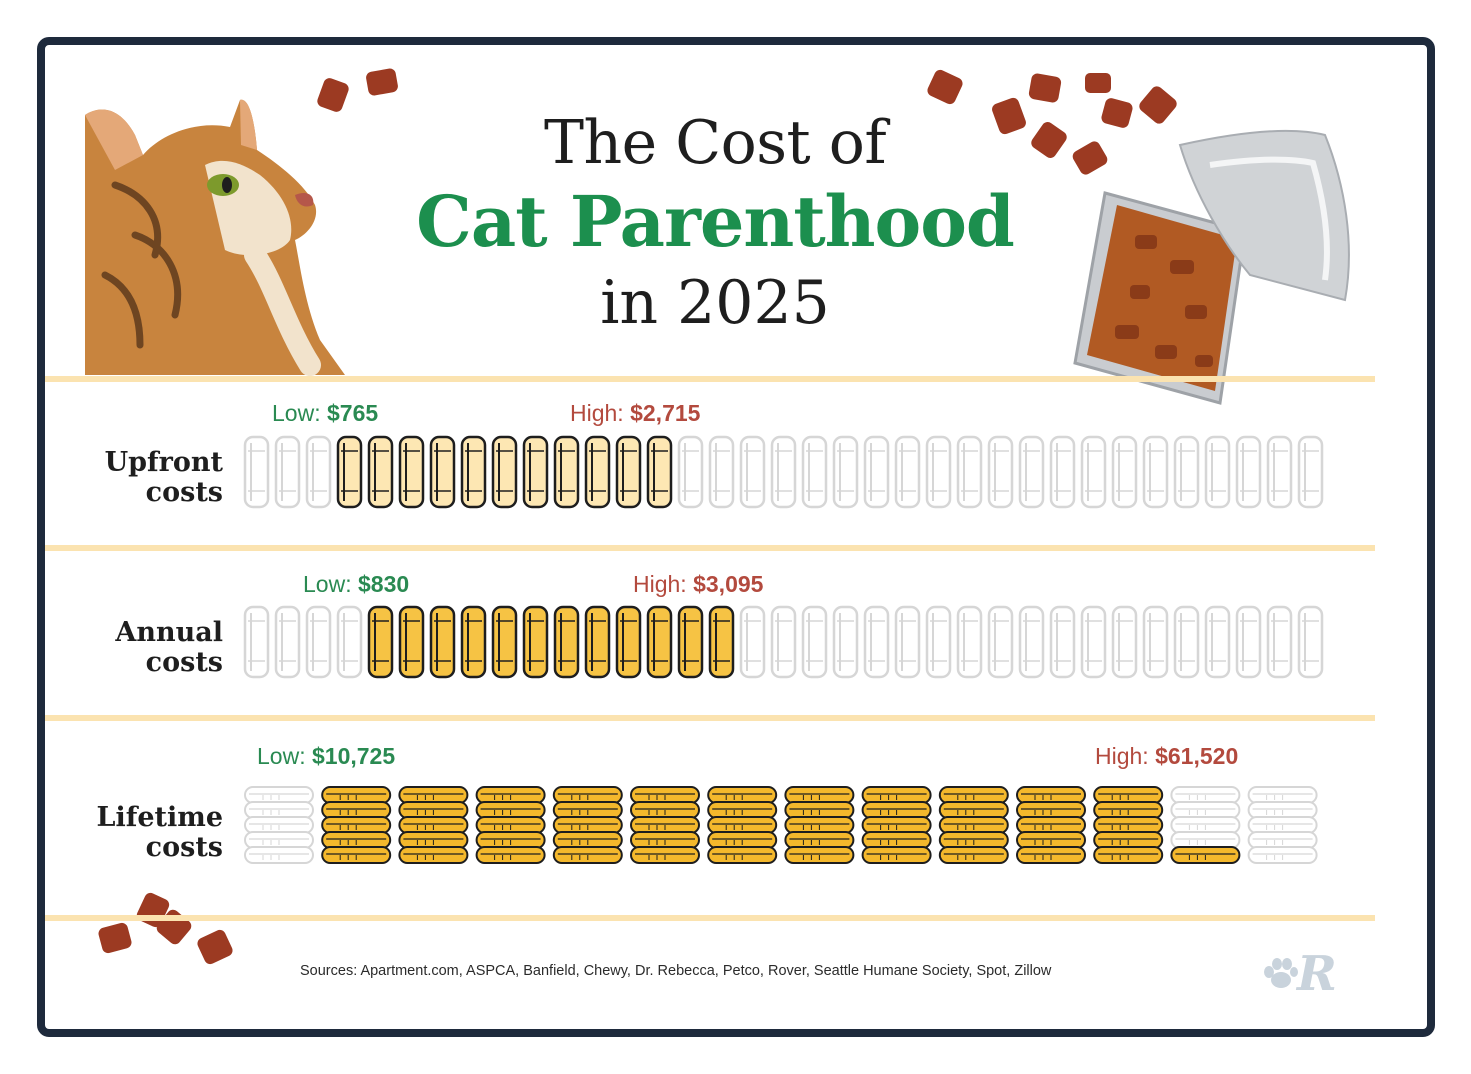 Image resolution: width=1471 pixels, height=1074 pixels. I want to click on row-label-upfront: Upfront costs, so click(154, 478).